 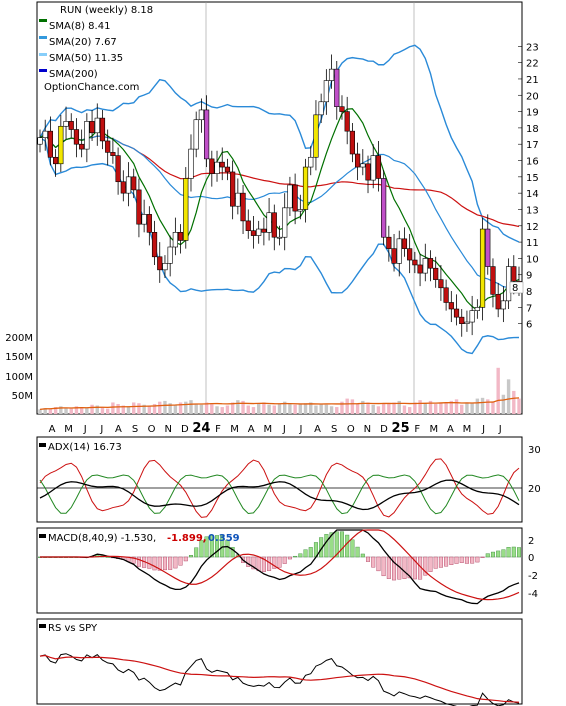 I want to click on macd-label: MACD(8,40,9) -1.530,, so click(x=102, y=538).